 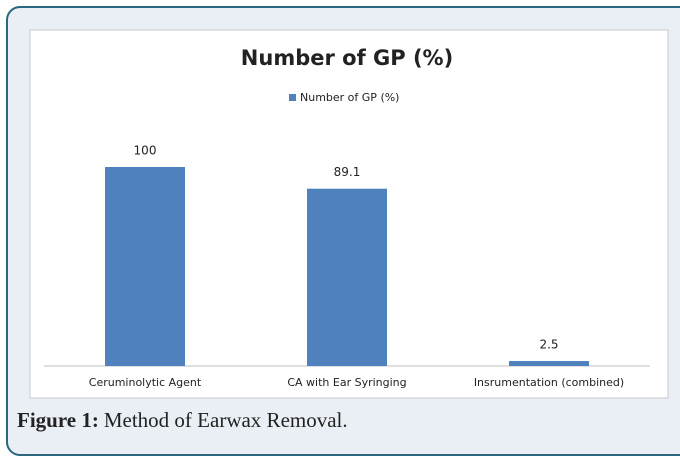 I want to click on data-label: 100, so click(x=145, y=151).